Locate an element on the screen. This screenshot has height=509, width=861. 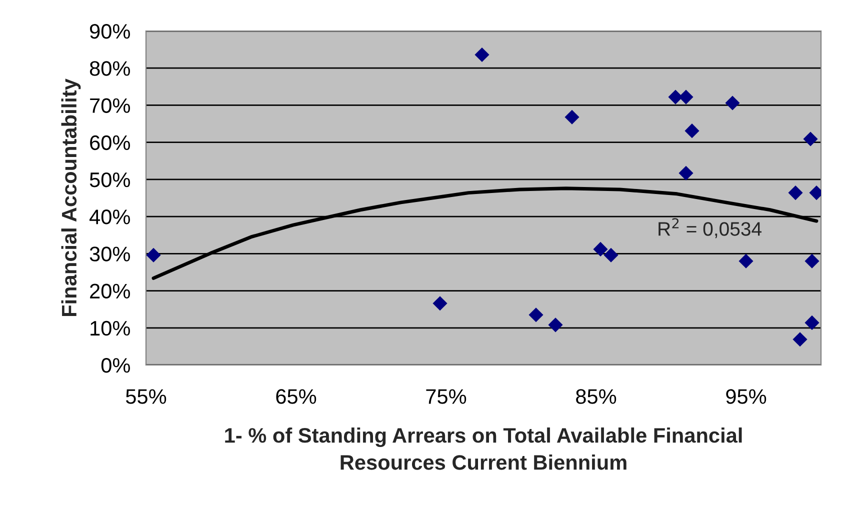
y-tick-label: 30% is located at coordinates (110, 254).